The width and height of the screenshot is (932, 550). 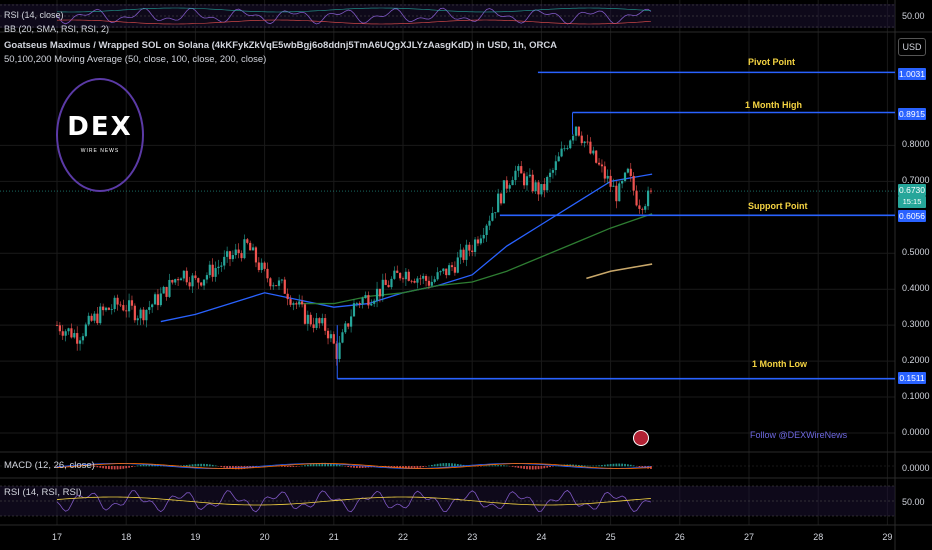 I want to click on time-tick-label: 23, so click(x=472, y=537).